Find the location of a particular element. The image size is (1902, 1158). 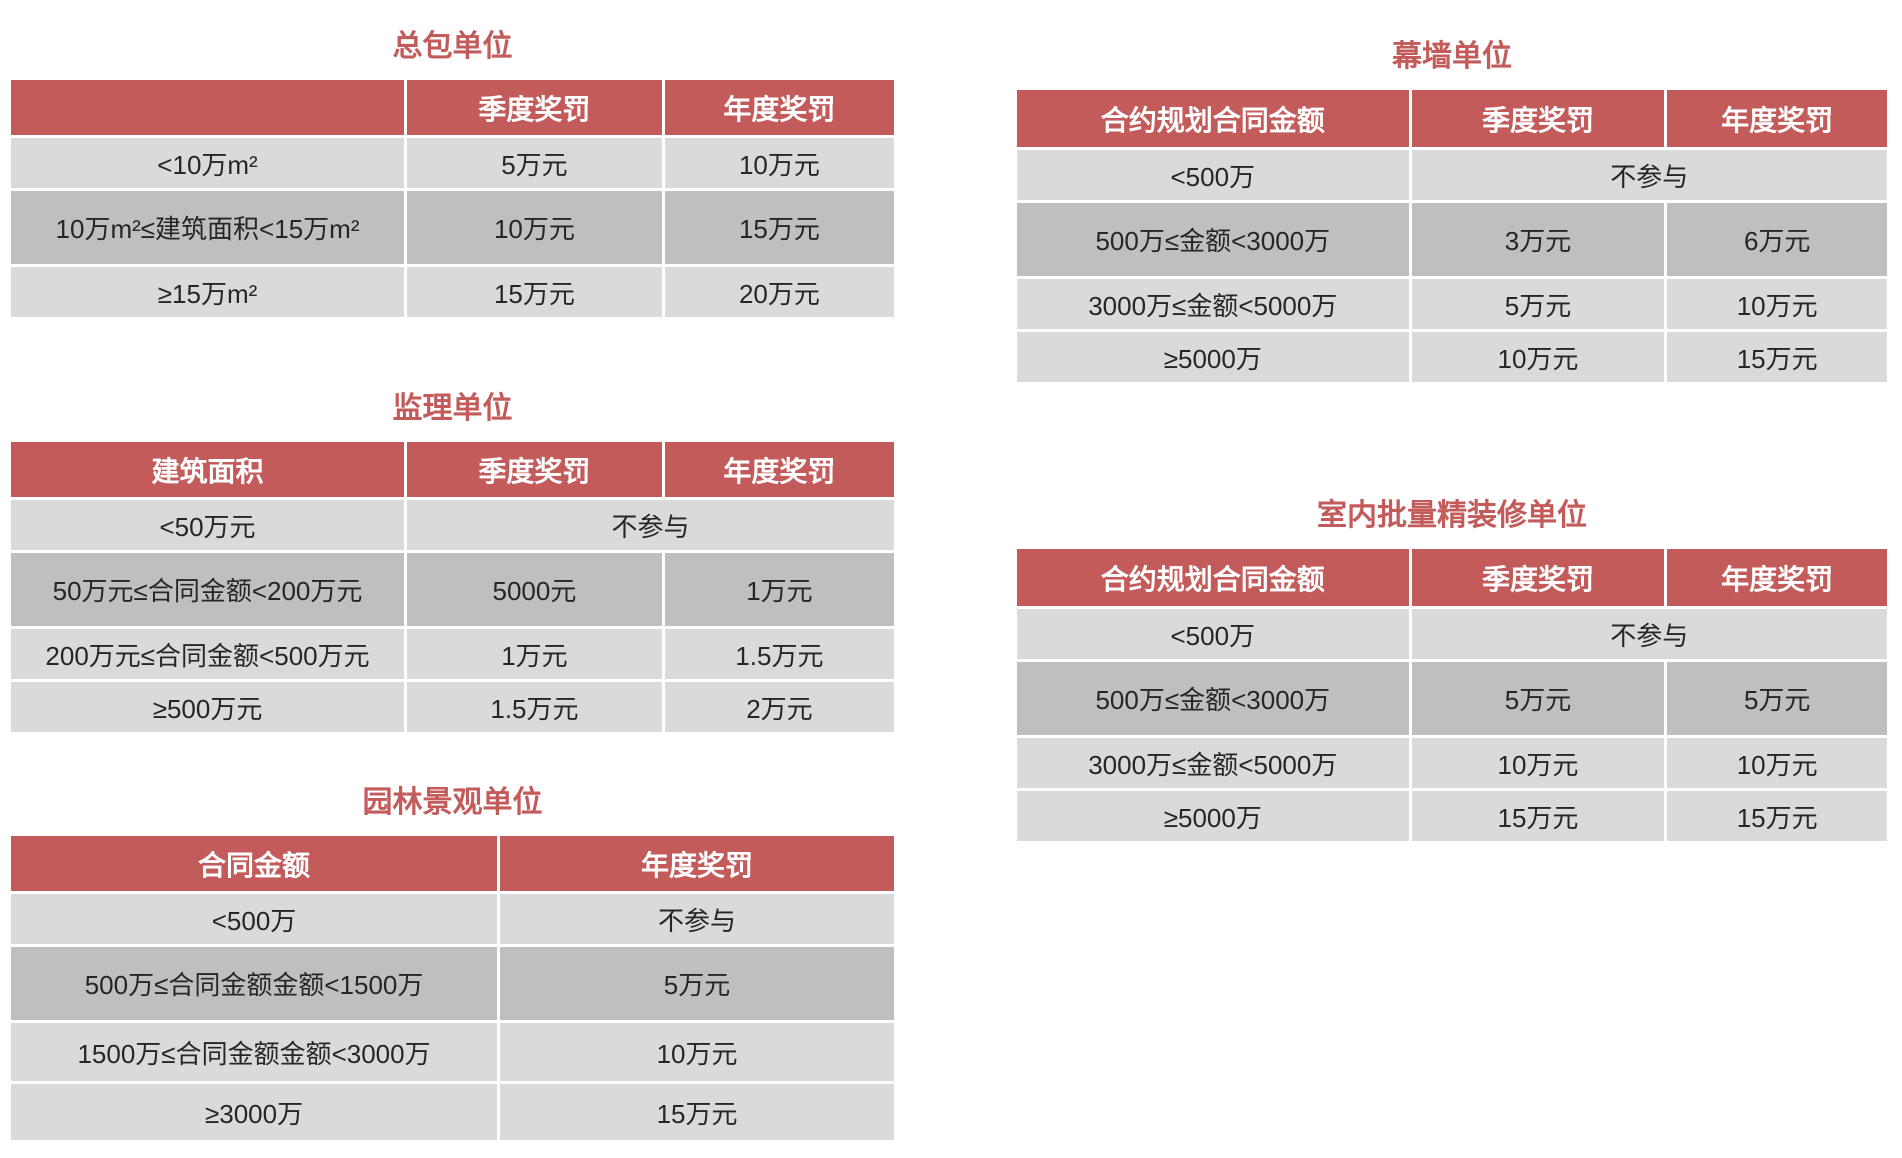

table-row: 10万m²≤建筑面积<15万m² 10万元 15万元 is located at coordinates (452, 227).